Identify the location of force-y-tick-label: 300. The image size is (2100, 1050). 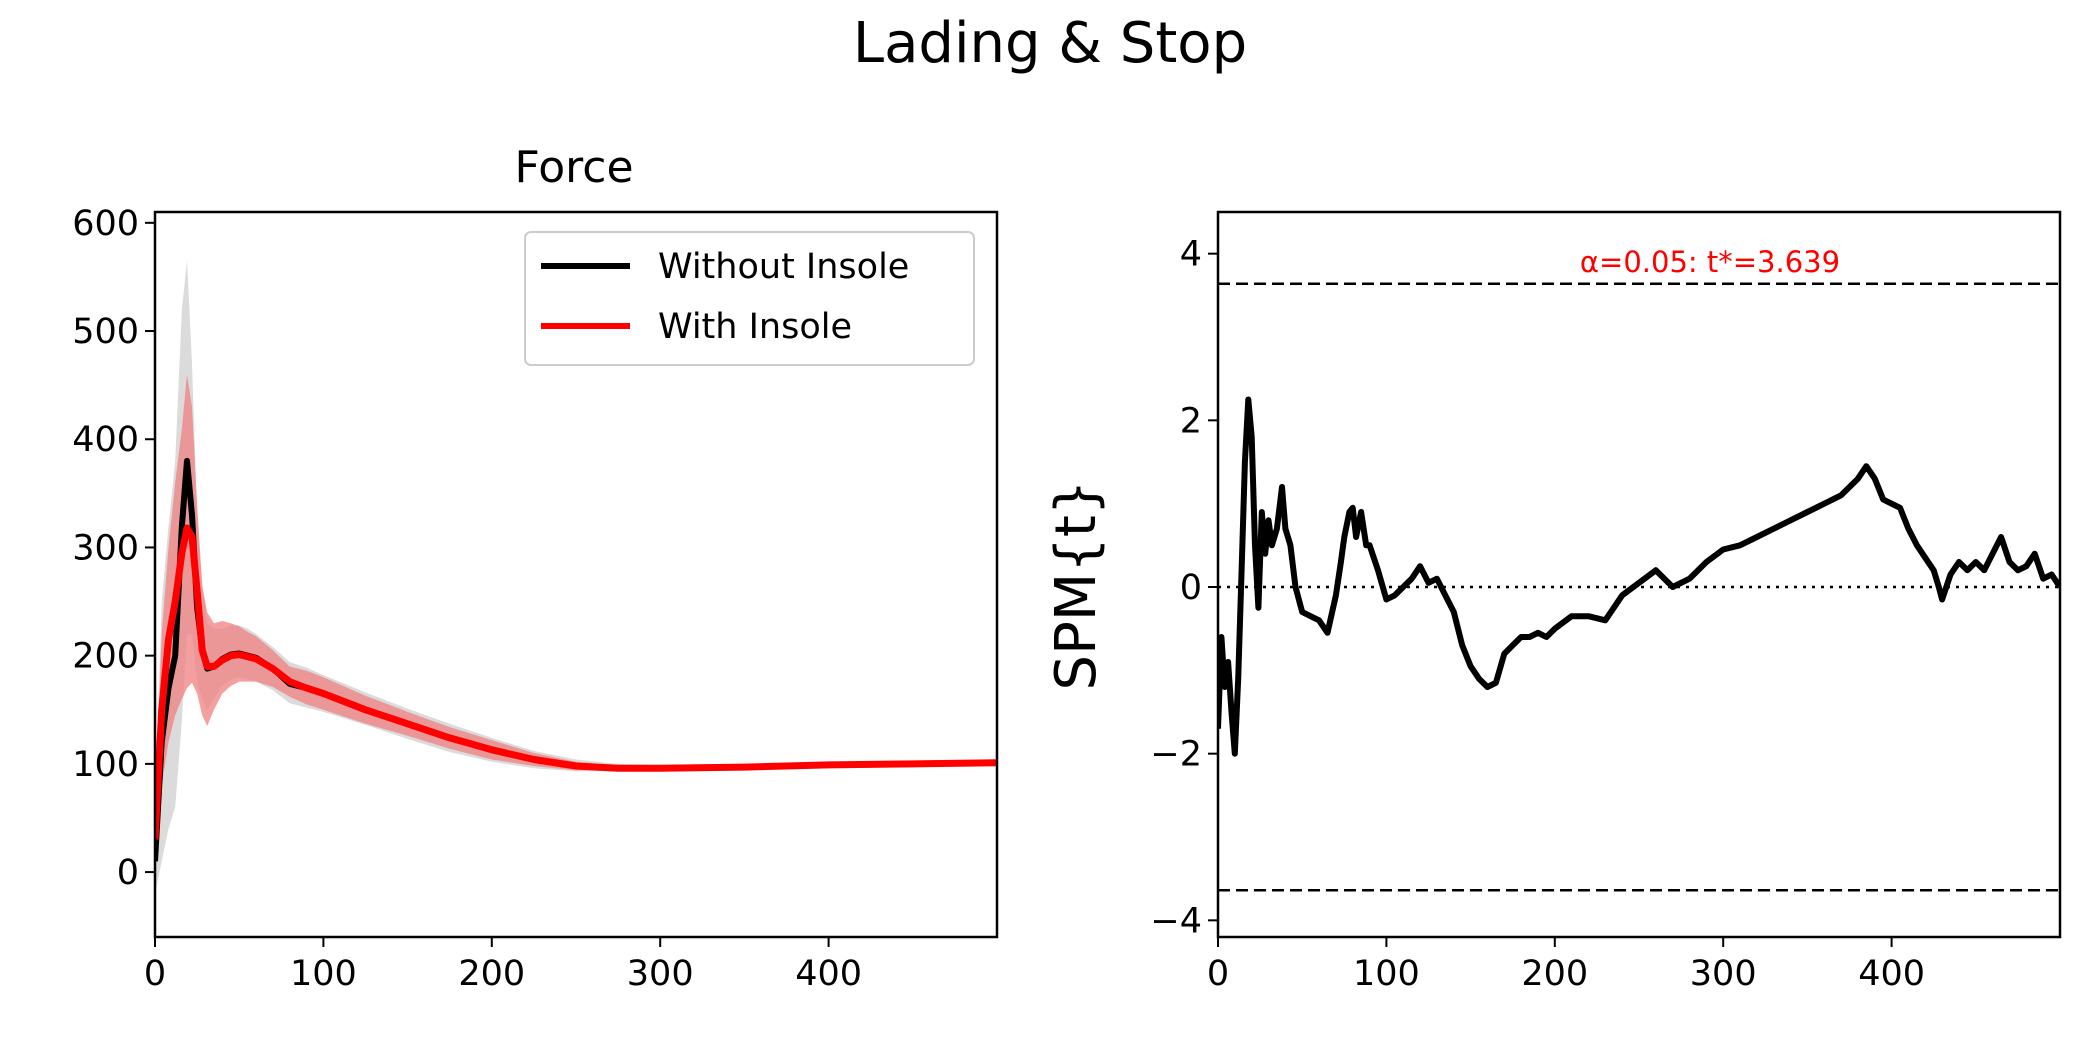
(105, 548).